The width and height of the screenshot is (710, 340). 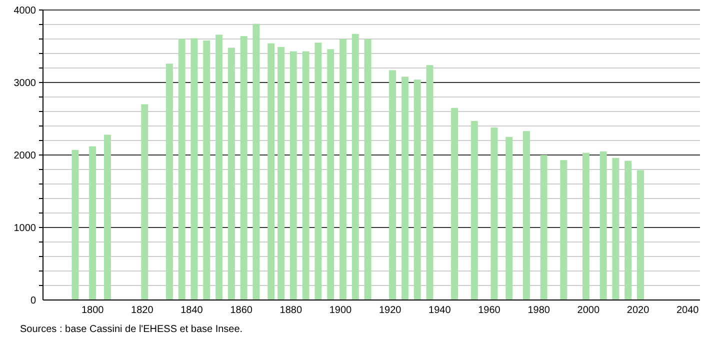 What do you see at coordinates (390, 310) in the screenshot?
I see `x-tick-label: 1920` at bounding box center [390, 310].